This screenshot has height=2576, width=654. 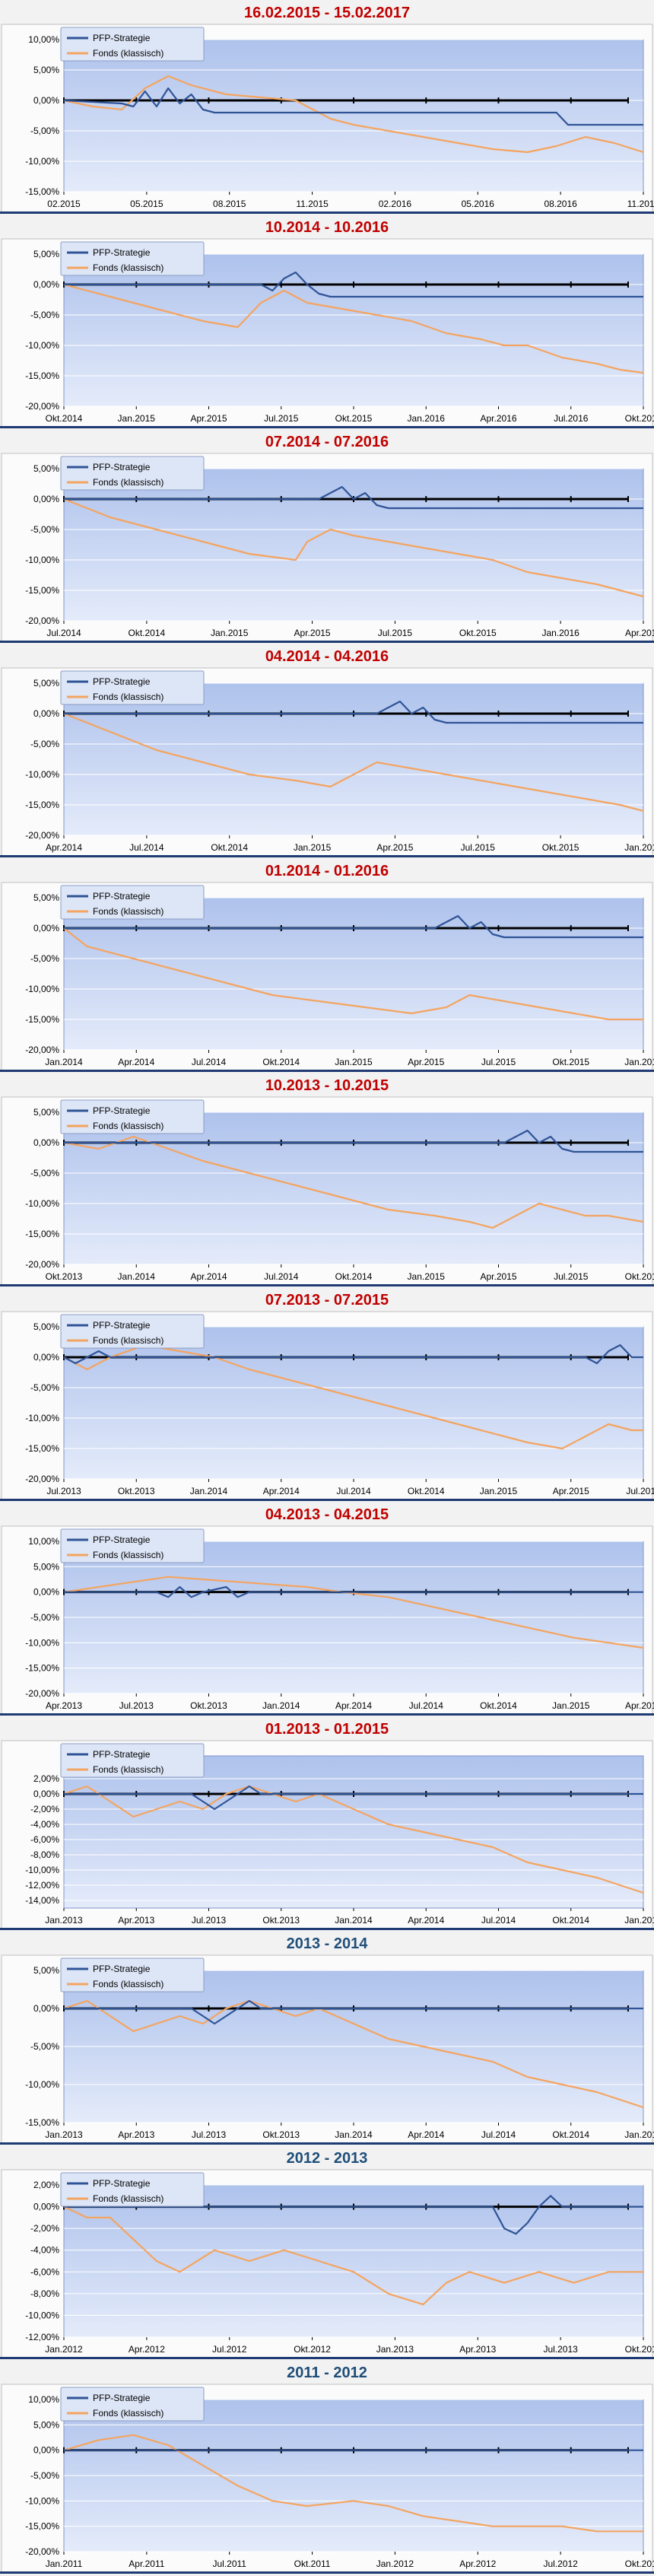 What do you see at coordinates (44, 2293) in the screenshot?
I see `y-tick-label: -8,00%` at bounding box center [44, 2293].